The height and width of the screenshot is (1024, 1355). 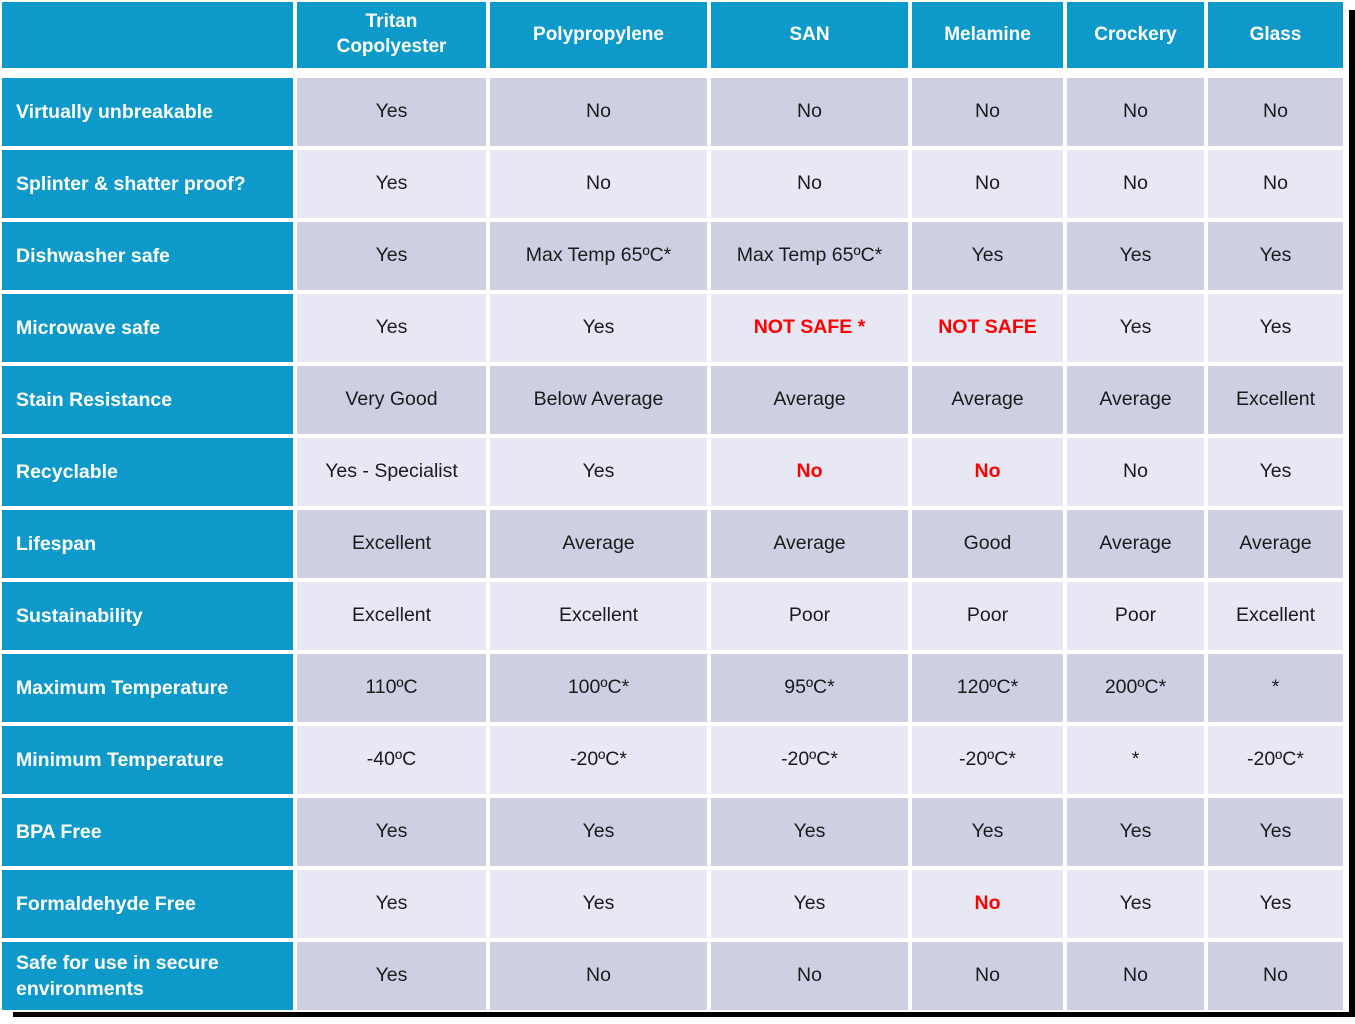 I want to click on cell-recyclable-melamine: No, so click(x=987, y=472).